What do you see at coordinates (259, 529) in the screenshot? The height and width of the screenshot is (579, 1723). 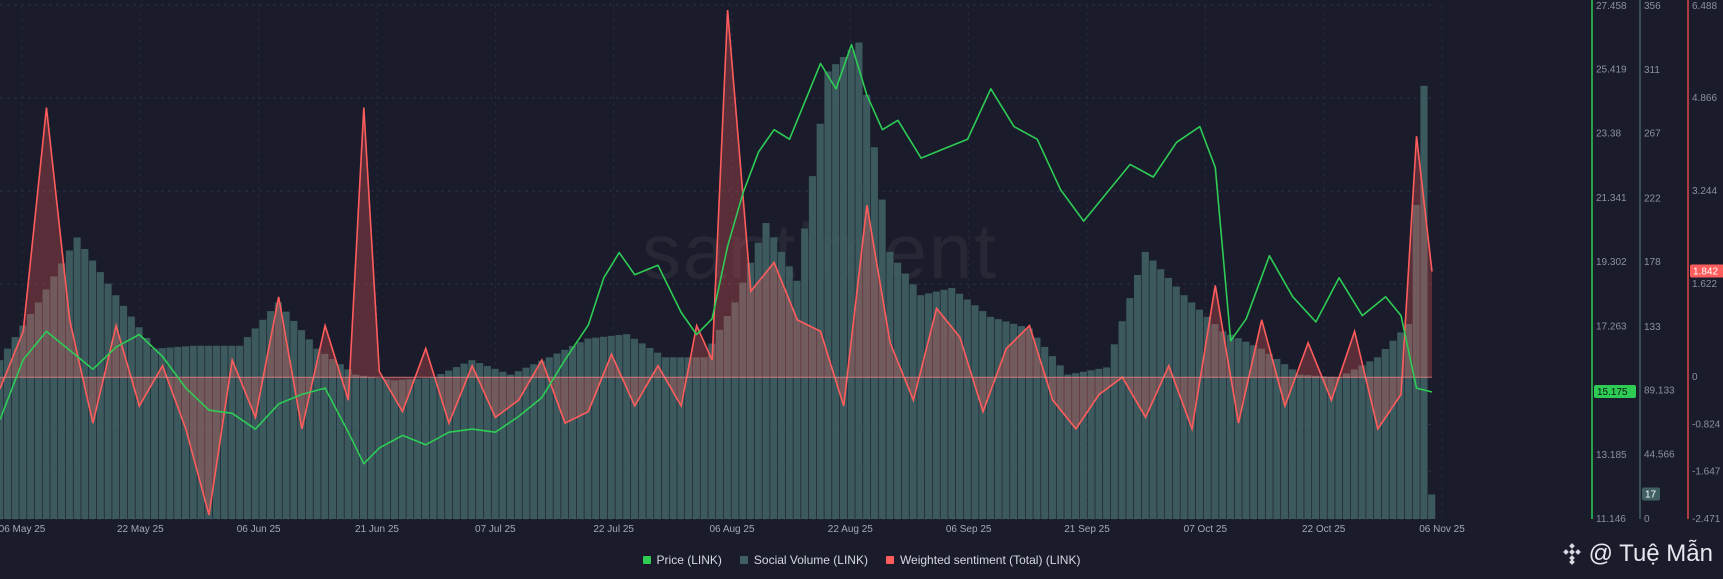 I see `x-tick-2: 06 Jun 25` at bounding box center [259, 529].